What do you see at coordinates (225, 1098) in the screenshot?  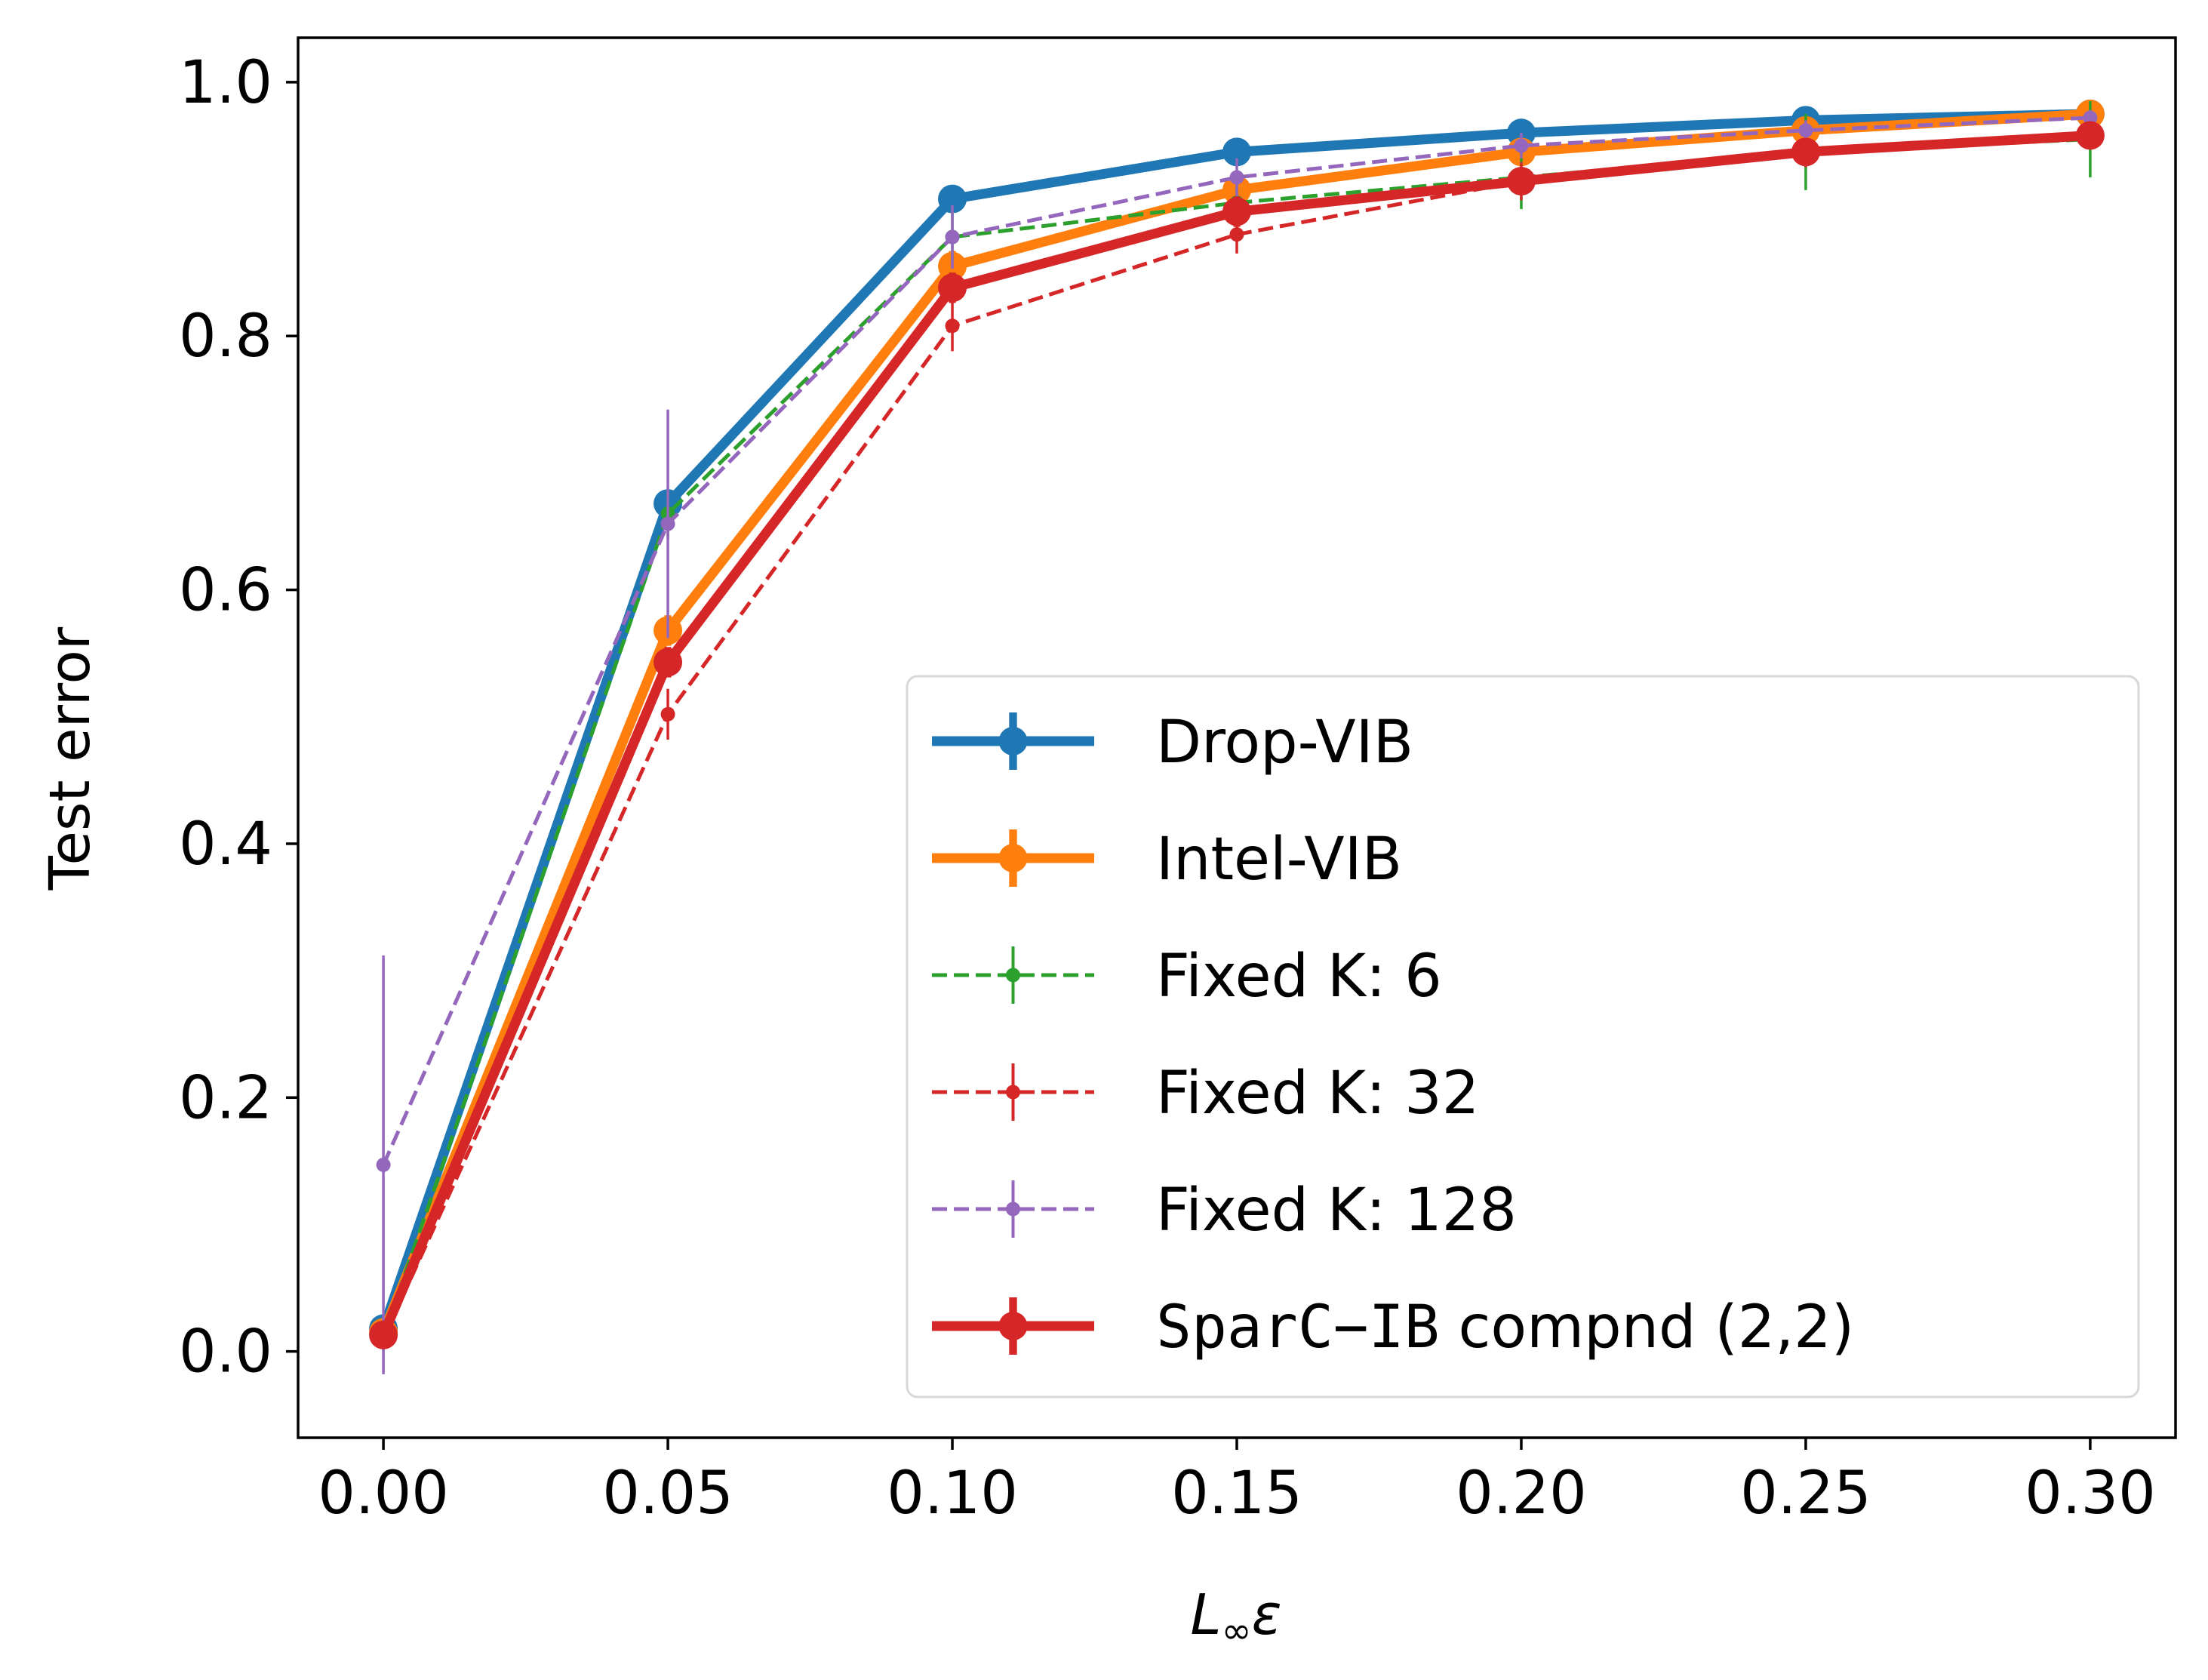 I see `y-tick-label: 0.2` at bounding box center [225, 1098].